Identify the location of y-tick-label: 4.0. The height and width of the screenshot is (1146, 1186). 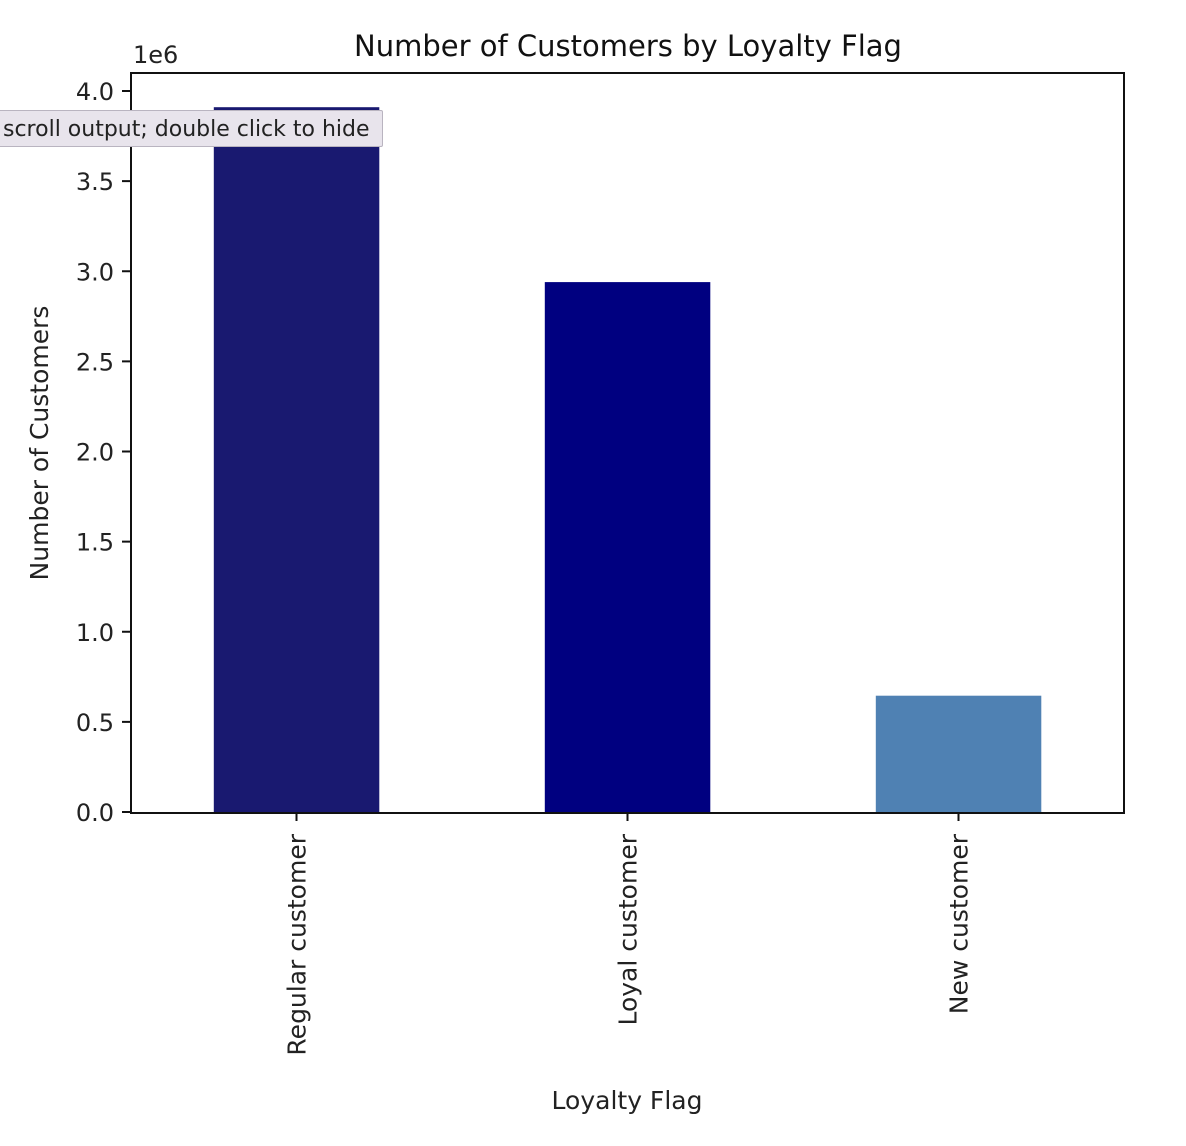
(95, 92).